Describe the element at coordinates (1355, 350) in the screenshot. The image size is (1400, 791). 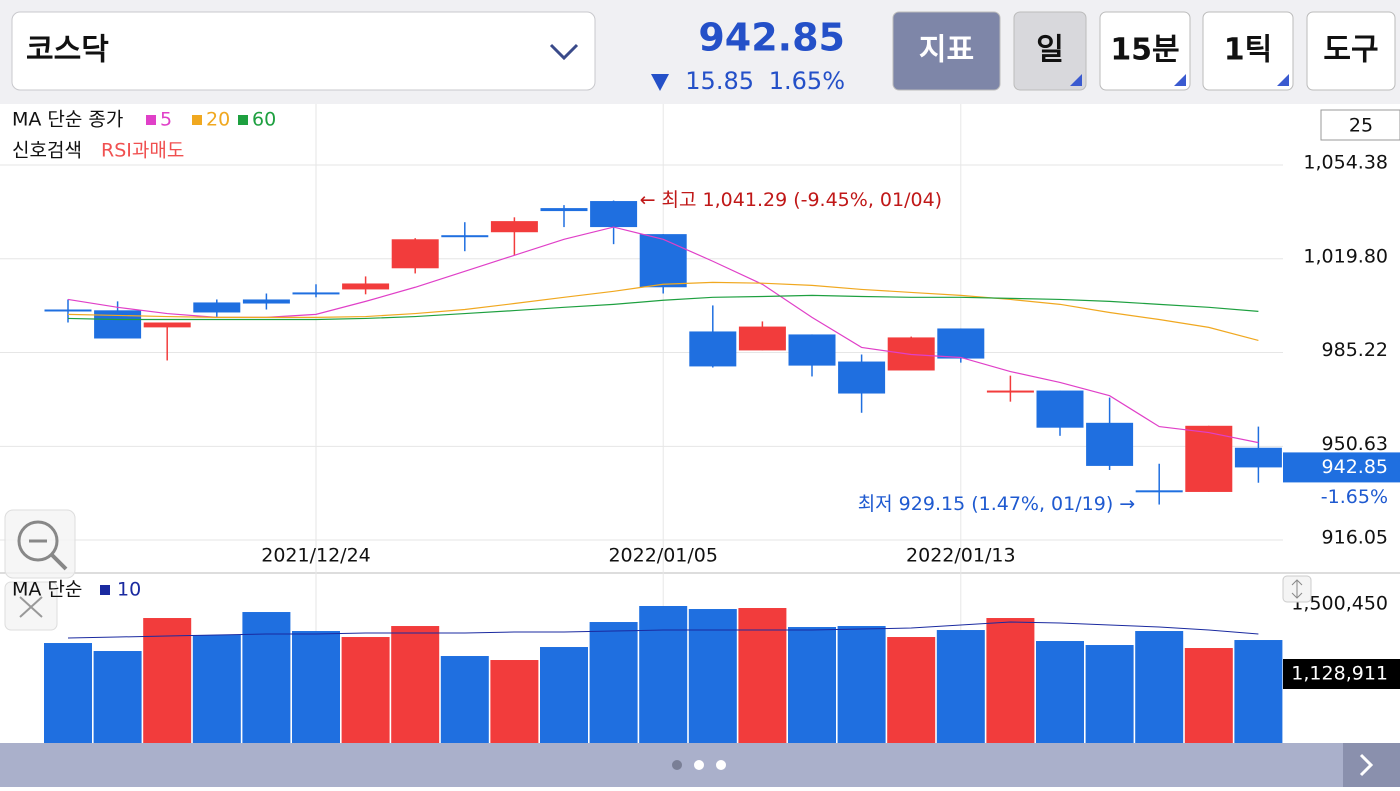
I see `y-tick-label: 985.22` at that location.